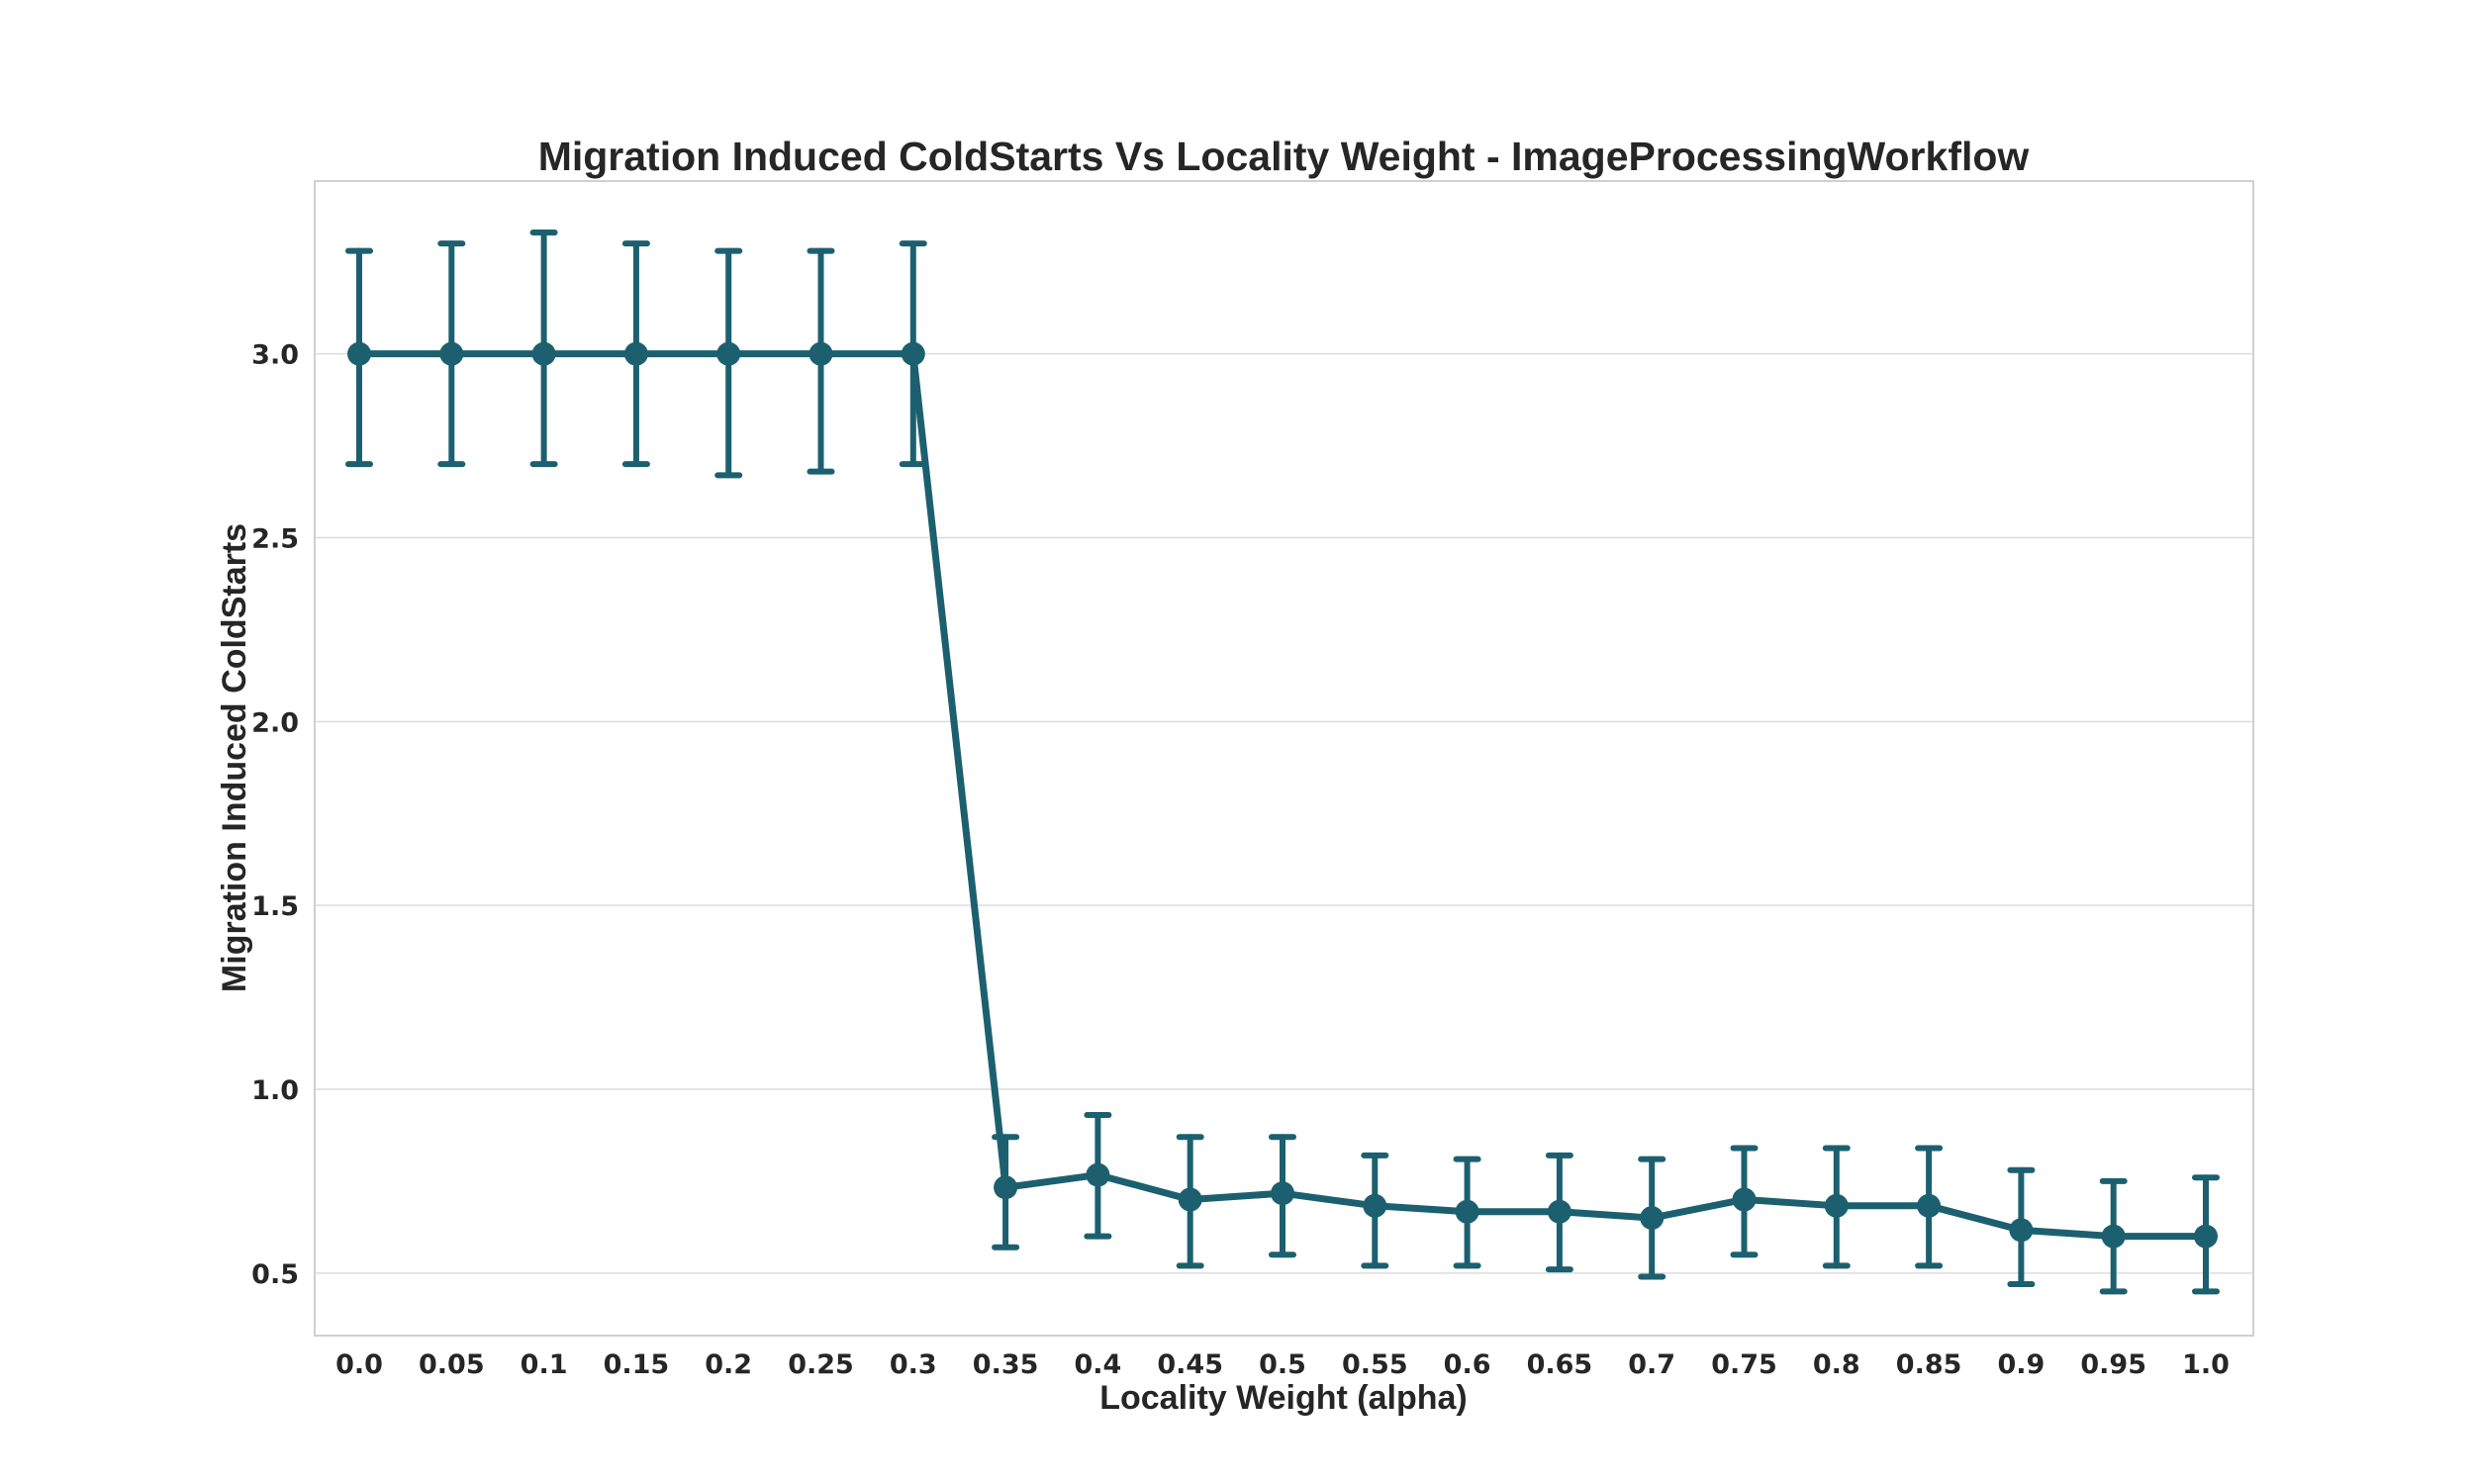  Describe the element at coordinates (1560, 1364) in the screenshot. I see `x-tick-label: 0.65` at that location.